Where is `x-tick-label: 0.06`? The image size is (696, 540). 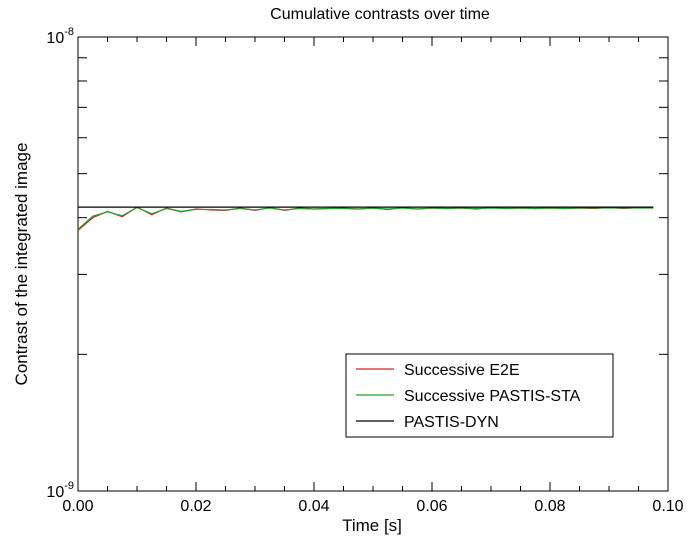
x-tick-label: 0.06 is located at coordinates (431, 506).